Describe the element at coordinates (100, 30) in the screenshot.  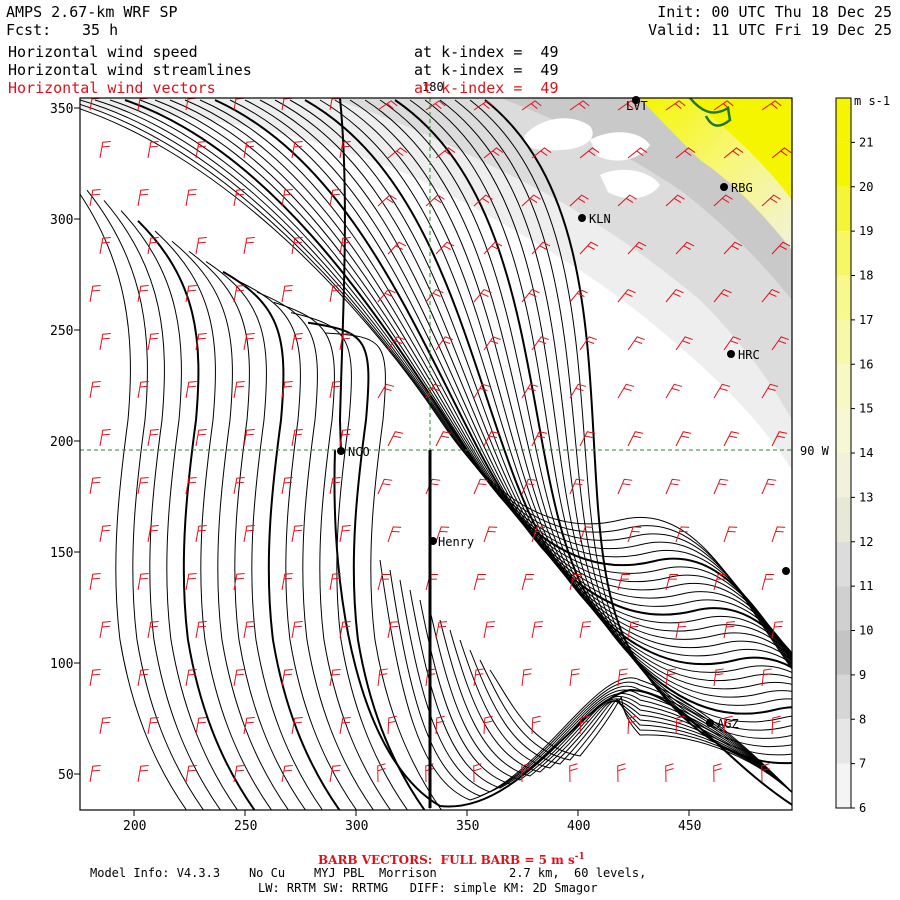
I see `forecast-hours: 35 h` at that location.